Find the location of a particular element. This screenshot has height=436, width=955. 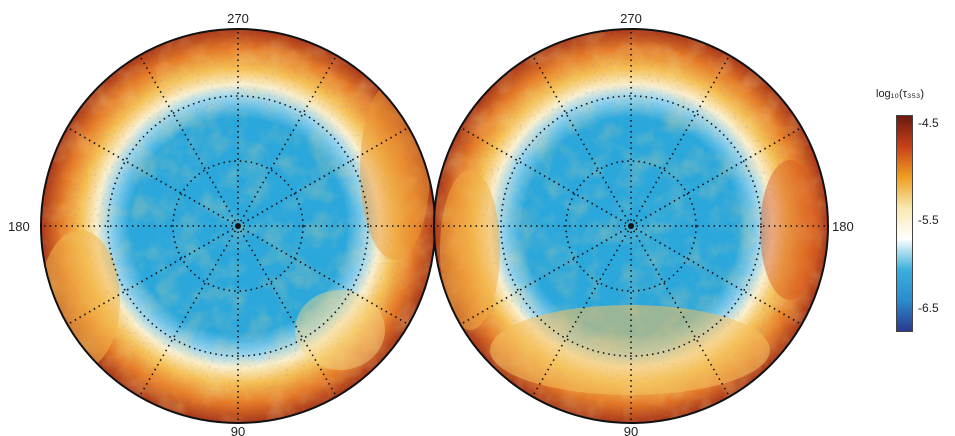

colorbar-tick-3: -6.5 is located at coordinates (928, 308).